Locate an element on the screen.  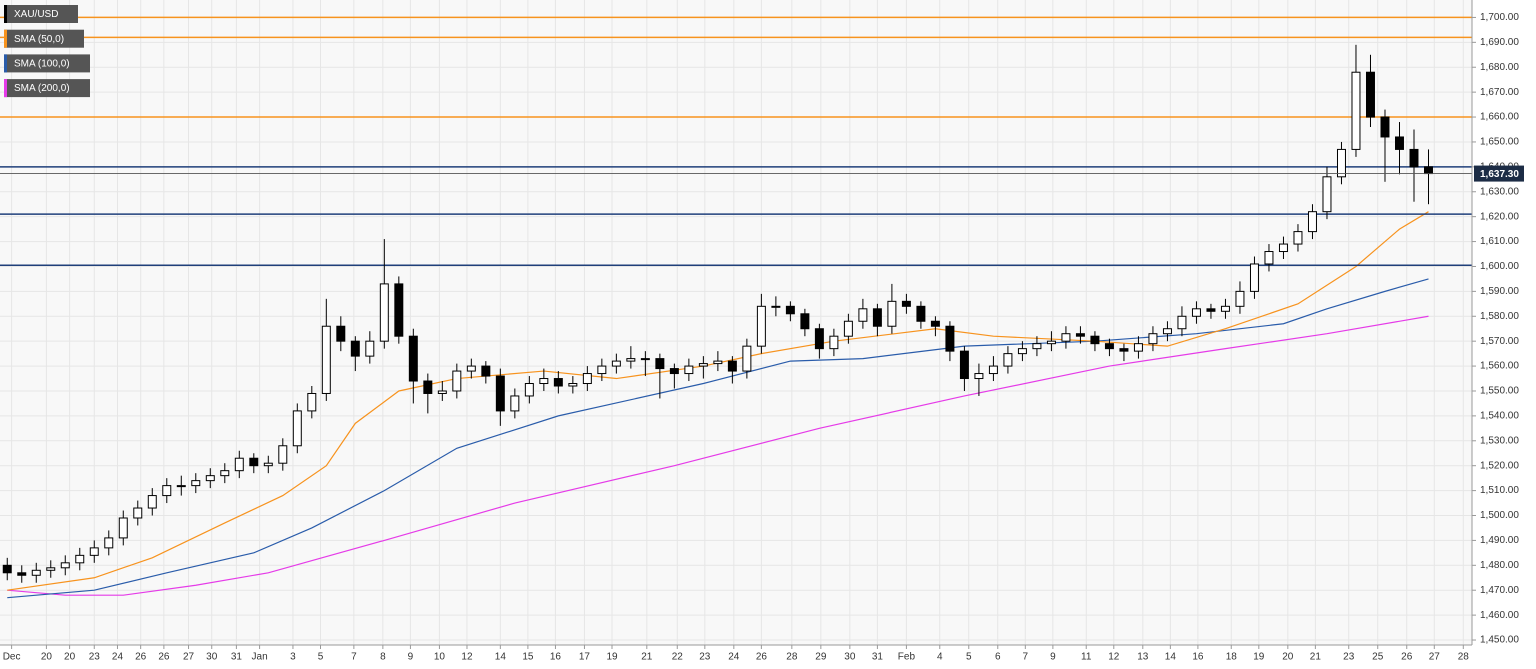
y-tick-label: 1,470.00 is located at coordinates (1499, 590).